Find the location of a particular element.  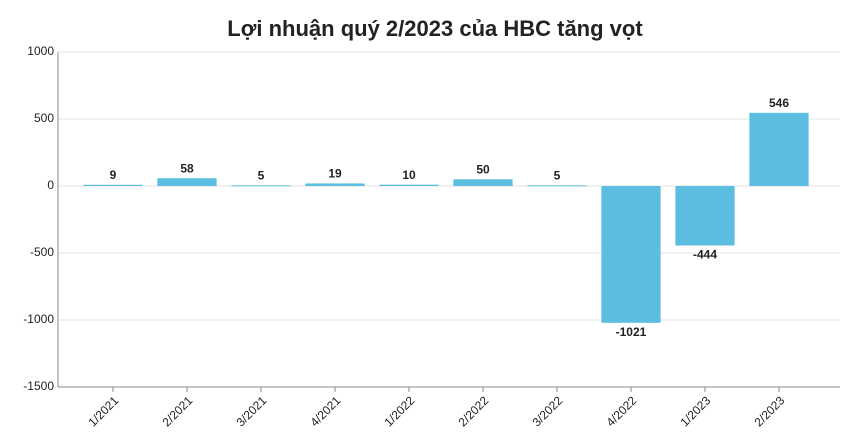

x-tick-label: 3/2022 is located at coordinates (548, 411).